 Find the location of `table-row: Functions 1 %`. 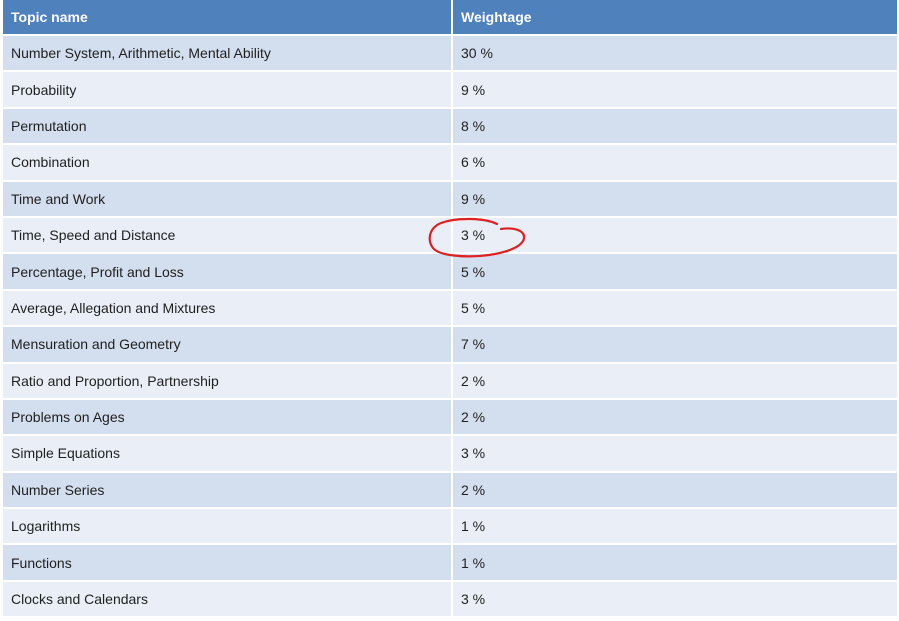

table-row: Functions 1 % is located at coordinates (451, 563).